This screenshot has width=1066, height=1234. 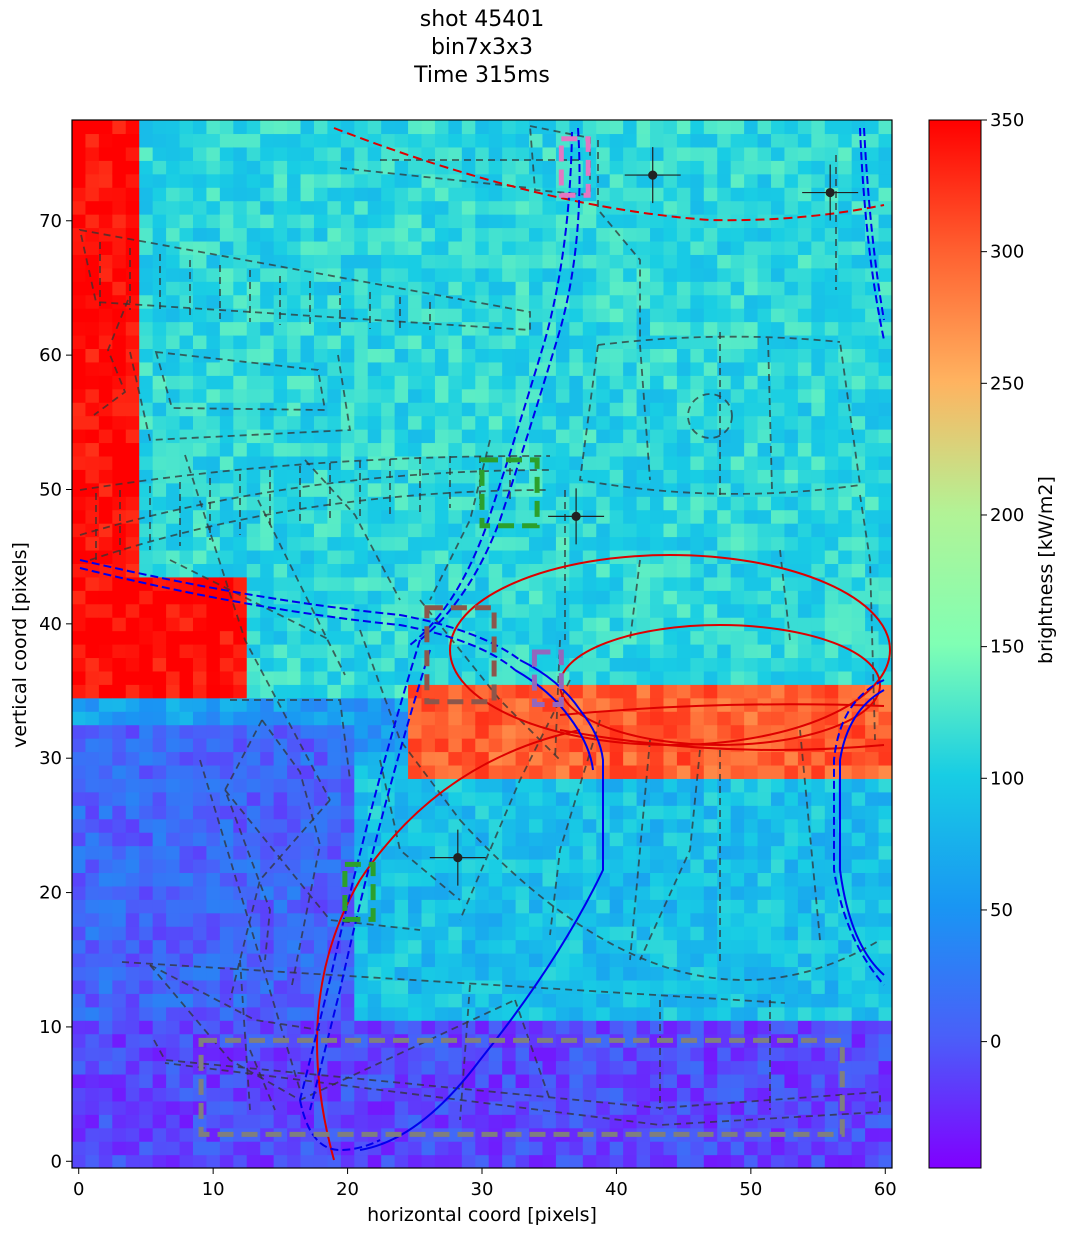 I want to click on colorbar-tick-label: 350, so click(x=1007, y=120).